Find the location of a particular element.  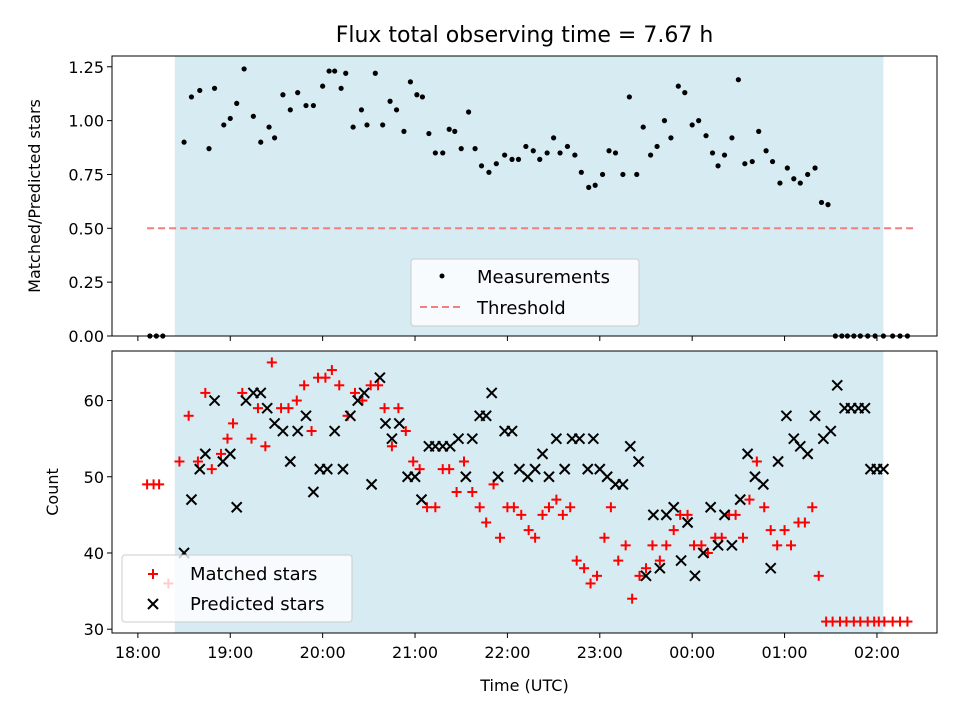

top-y-tick-label: 0.50 is located at coordinates (86, 228).